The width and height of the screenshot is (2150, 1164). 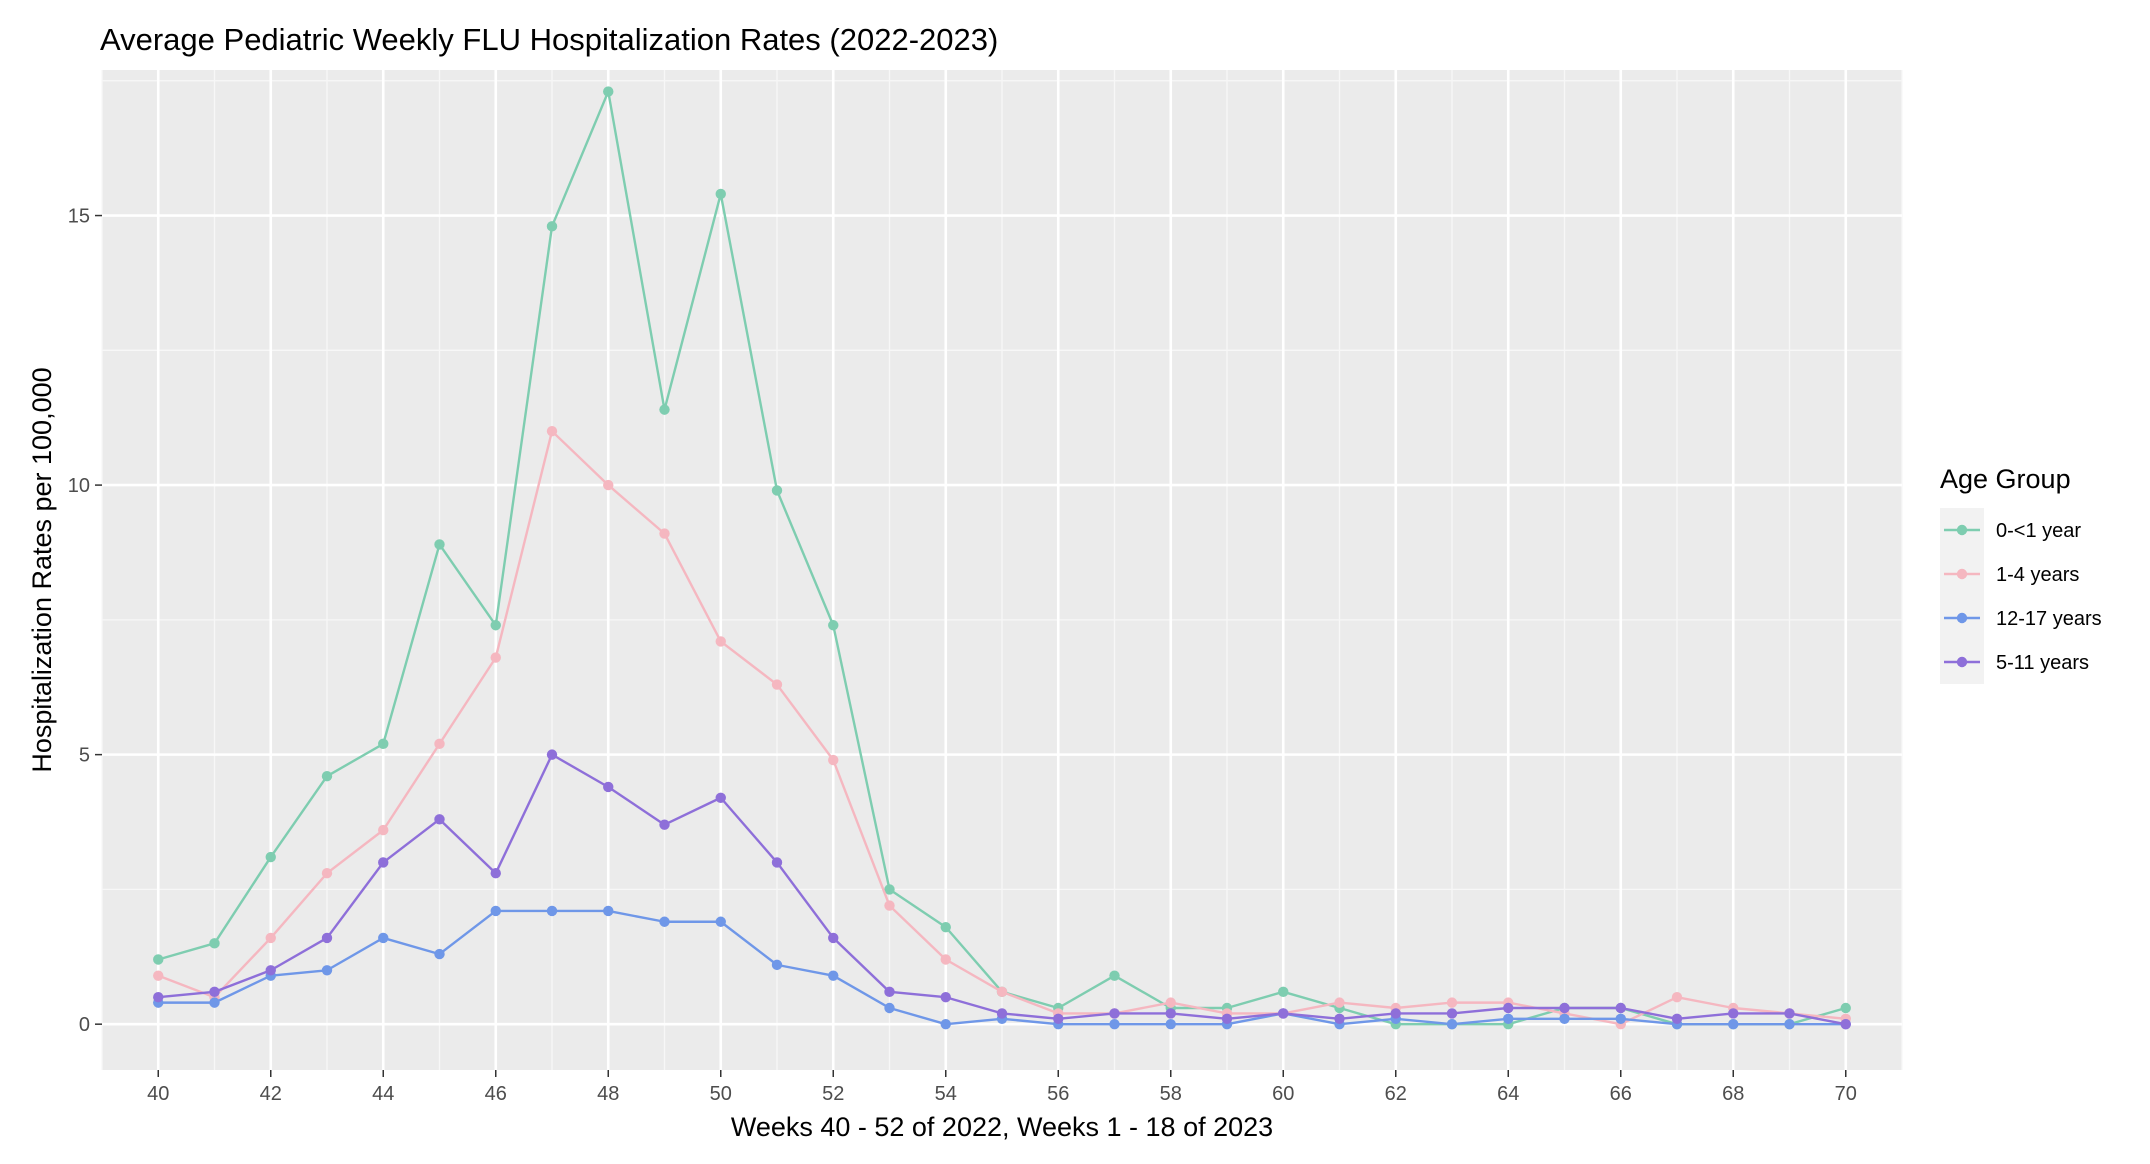 What do you see at coordinates (1002, 1087) in the screenshot?
I see `x-axis: 40 42 44 46 48 50 52 54 56 58 60 62 64 66 68 70` at bounding box center [1002, 1087].